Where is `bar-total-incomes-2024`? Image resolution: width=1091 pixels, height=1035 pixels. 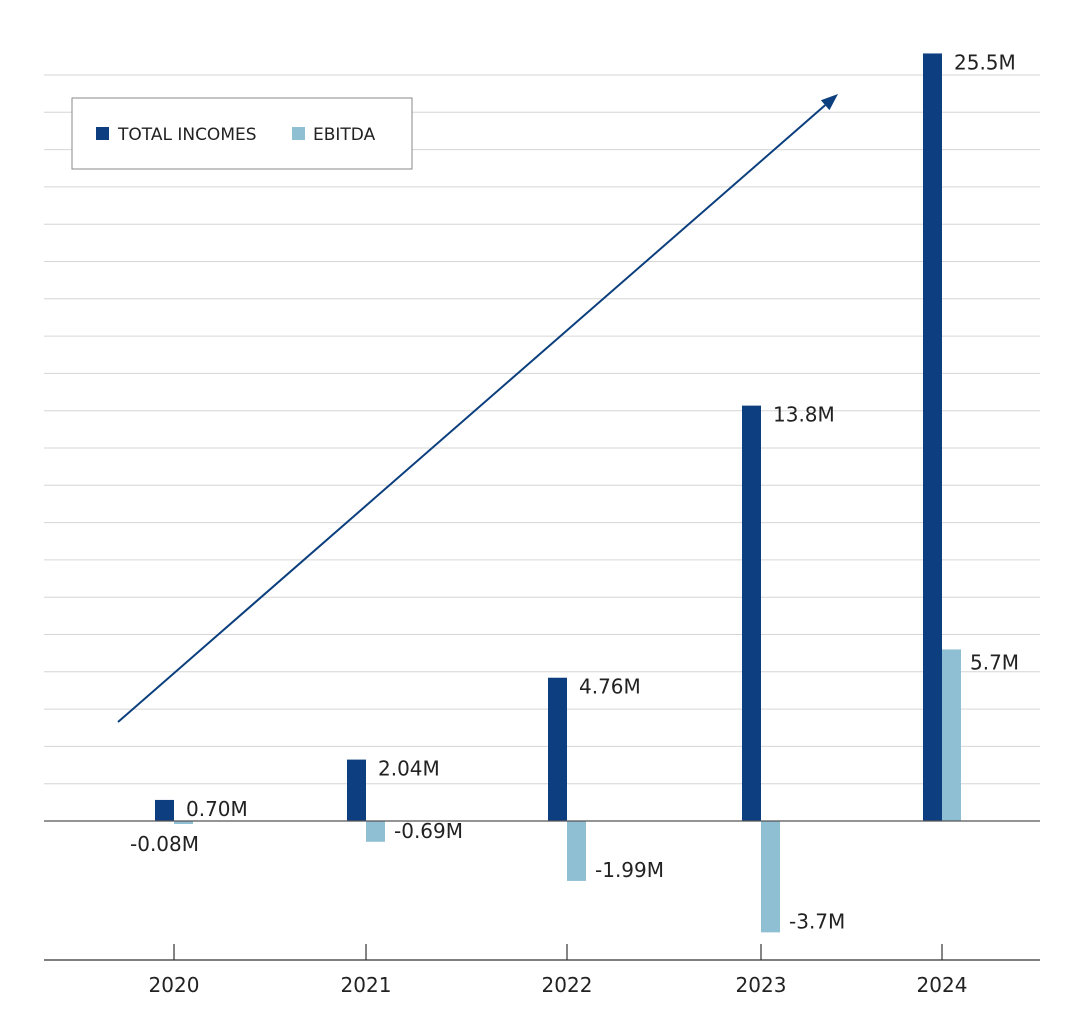 bar-total-incomes-2024 is located at coordinates (932, 437).